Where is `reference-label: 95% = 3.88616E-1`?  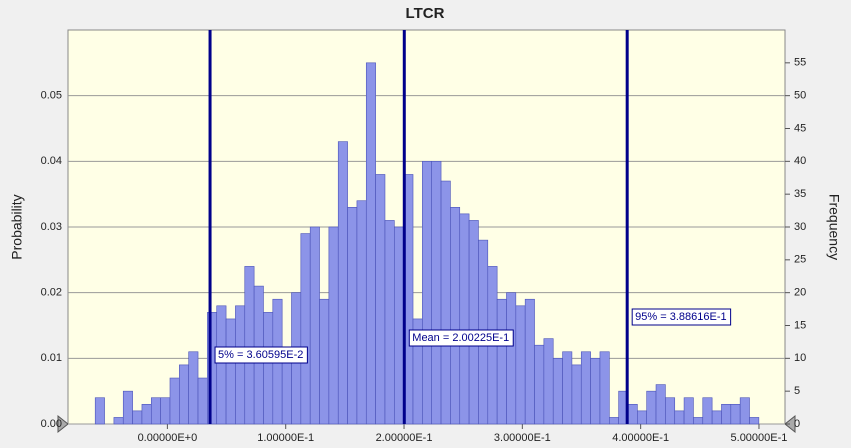
reference-label: 95% = 3.88616E-1 is located at coordinates (680, 317).